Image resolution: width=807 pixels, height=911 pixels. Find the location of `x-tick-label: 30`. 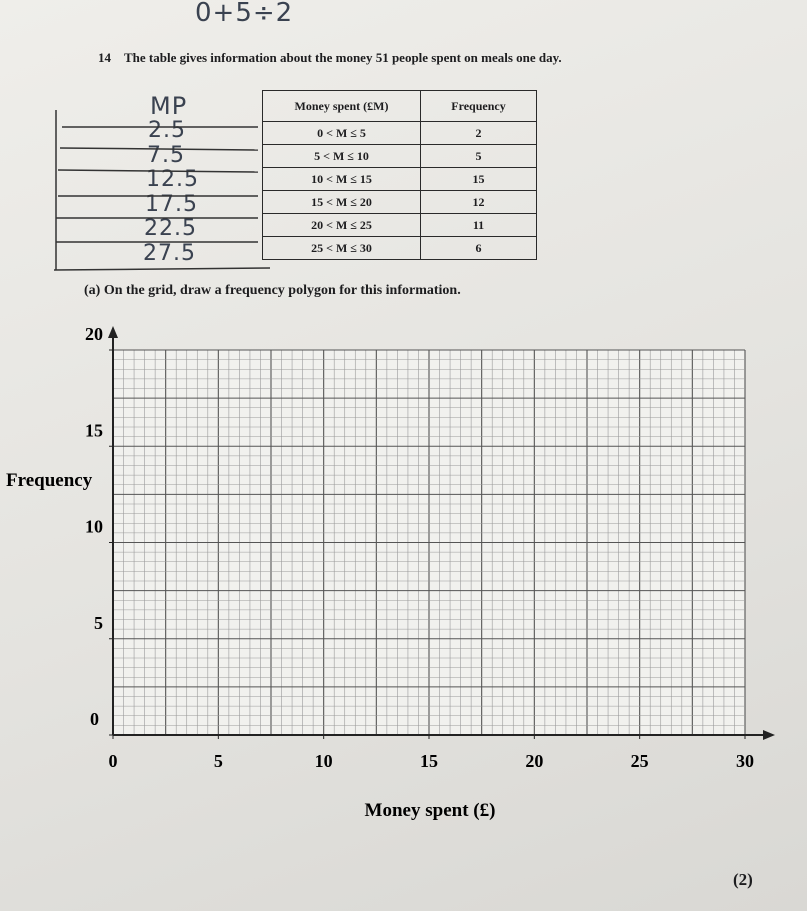

x-tick-label: 30 is located at coordinates (745, 761).